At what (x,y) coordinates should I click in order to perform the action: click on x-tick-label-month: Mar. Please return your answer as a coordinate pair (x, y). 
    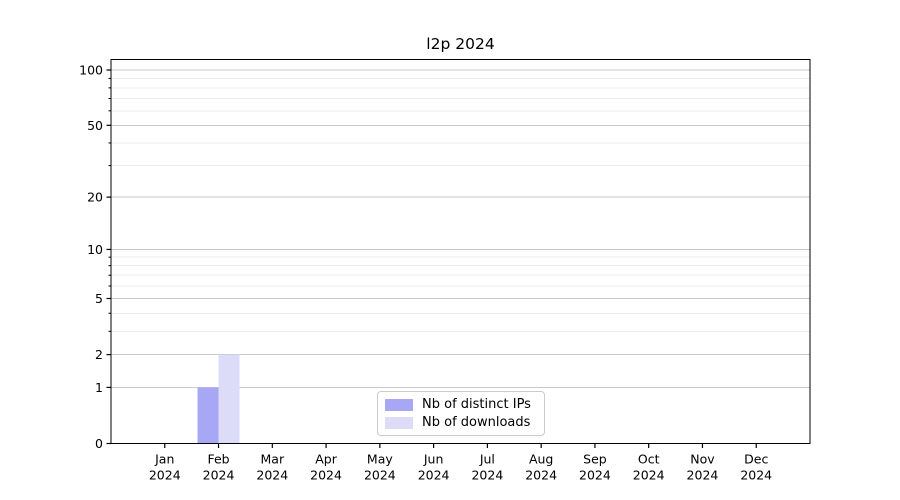
    Looking at the image, I should click on (273, 459).